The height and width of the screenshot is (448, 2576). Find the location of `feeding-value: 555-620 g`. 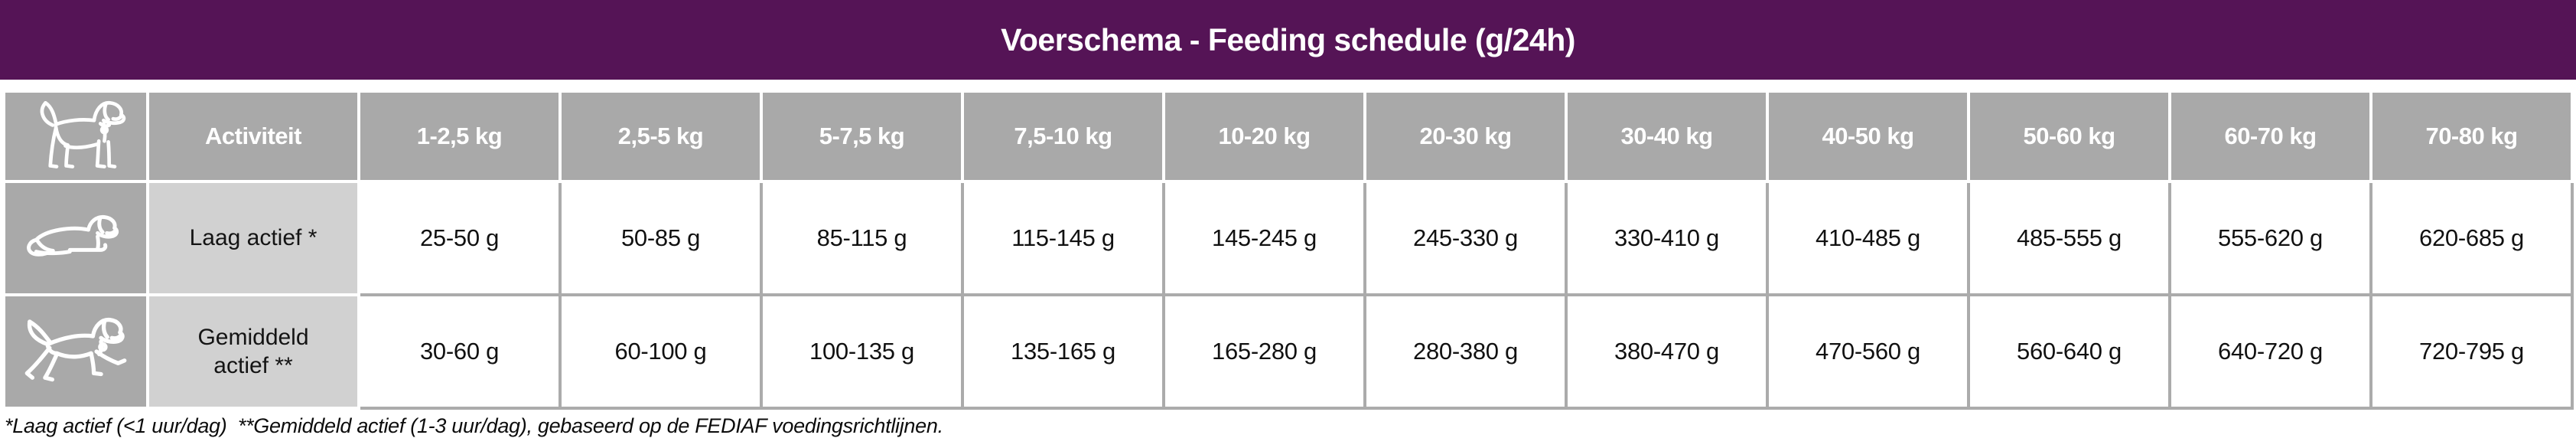

feeding-value: 555-620 g is located at coordinates (2270, 238).